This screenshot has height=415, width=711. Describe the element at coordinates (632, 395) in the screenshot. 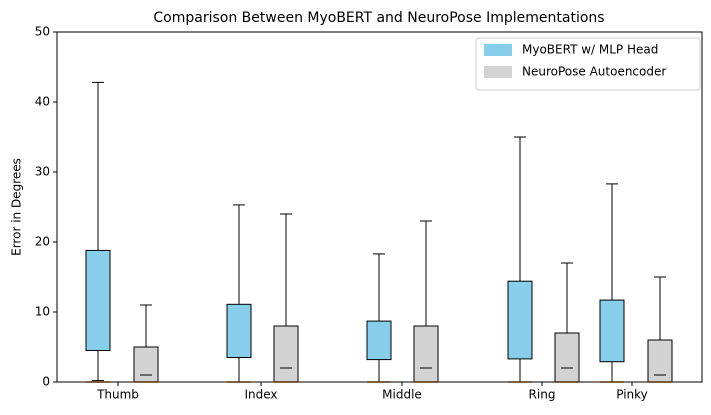

I see `x-tick-label: Pinky` at that location.